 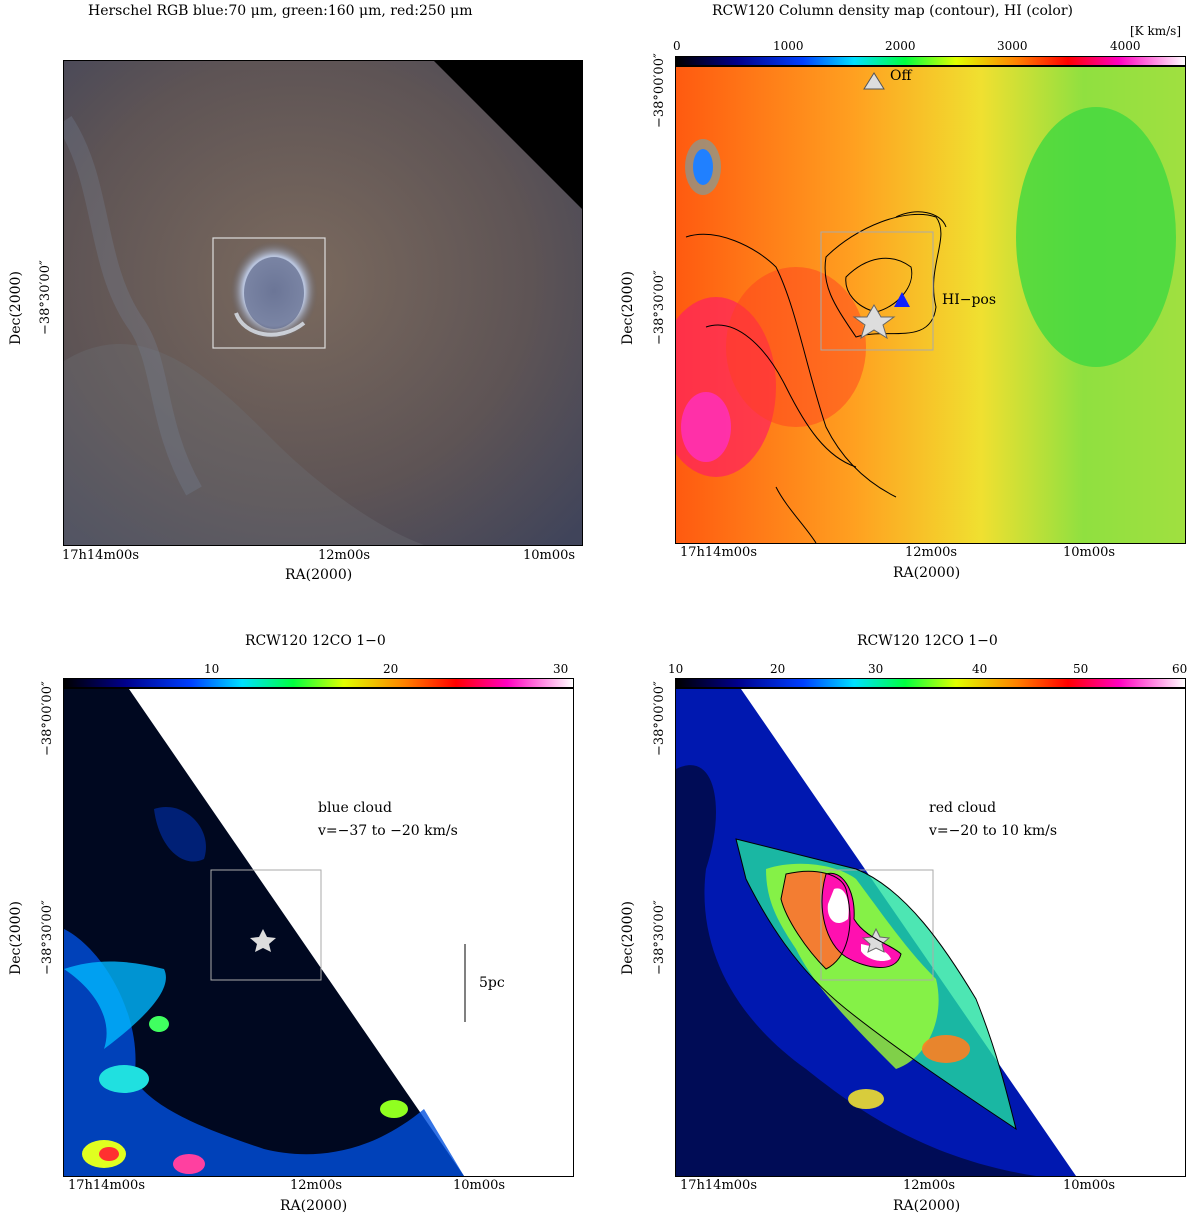 I want to click on no-data-corner, so click(x=508, y=135).